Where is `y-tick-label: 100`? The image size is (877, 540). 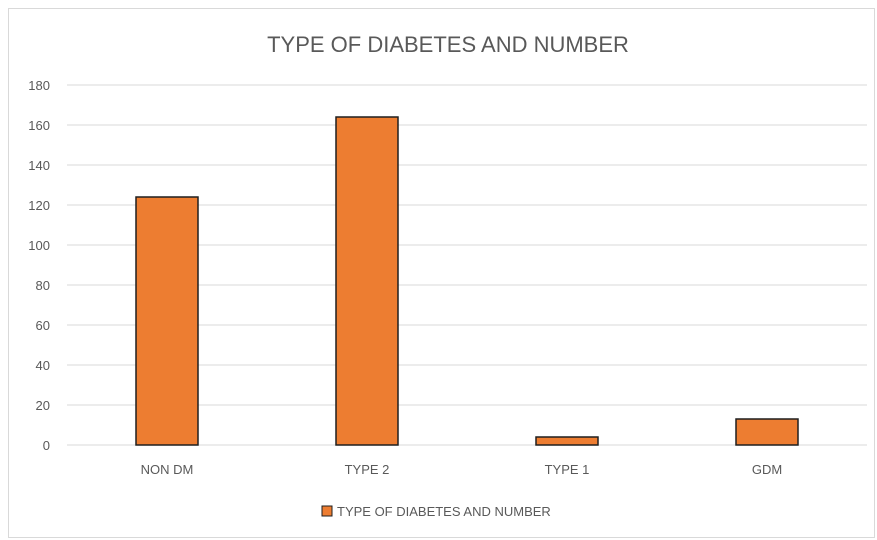 y-tick-label: 100 is located at coordinates (39, 245).